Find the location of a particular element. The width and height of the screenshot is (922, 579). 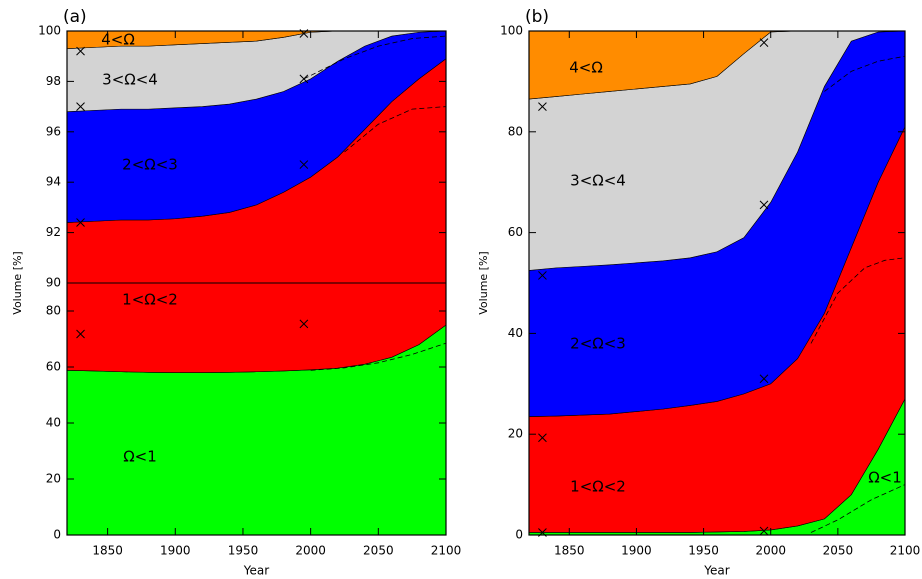

y-tick-label: 92 is located at coordinates (53, 232).